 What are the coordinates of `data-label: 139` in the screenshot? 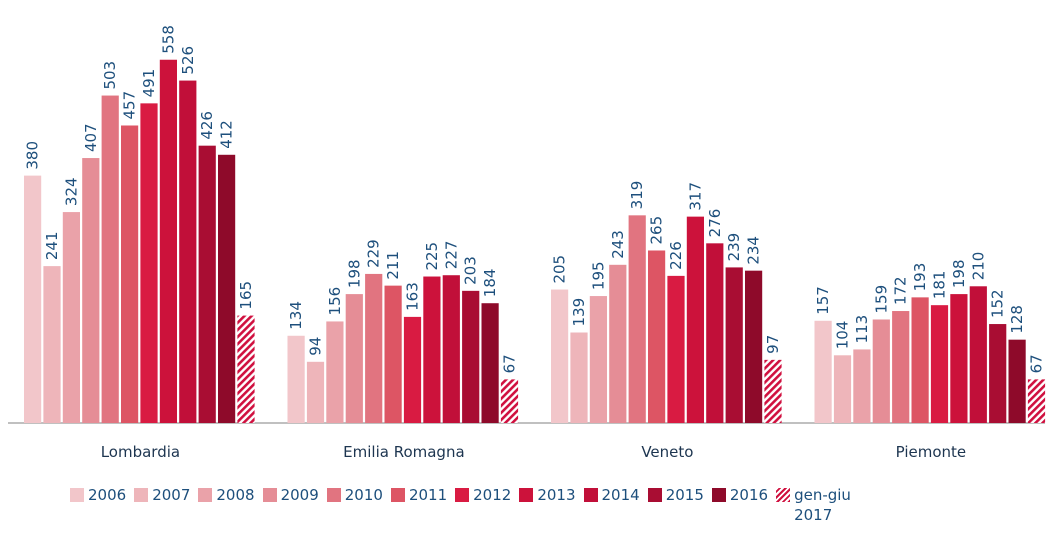 It's located at (579, 312).